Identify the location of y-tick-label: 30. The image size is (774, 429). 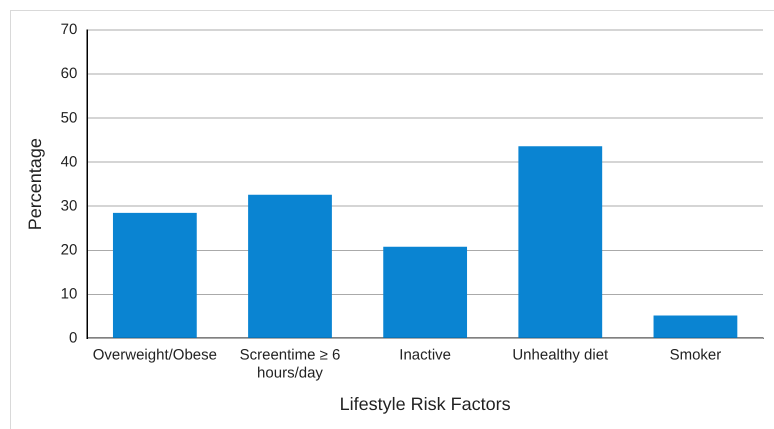
(69, 205).